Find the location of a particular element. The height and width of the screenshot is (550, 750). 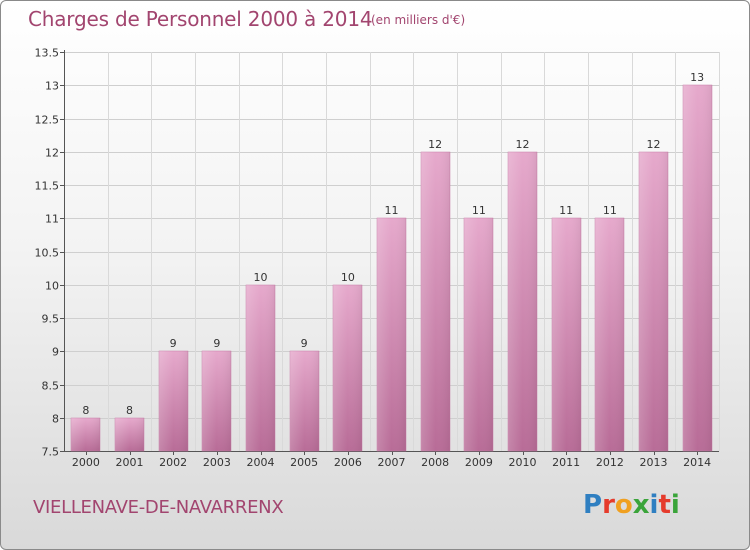

x-tick-label: 2009 is located at coordinates (479, 462).